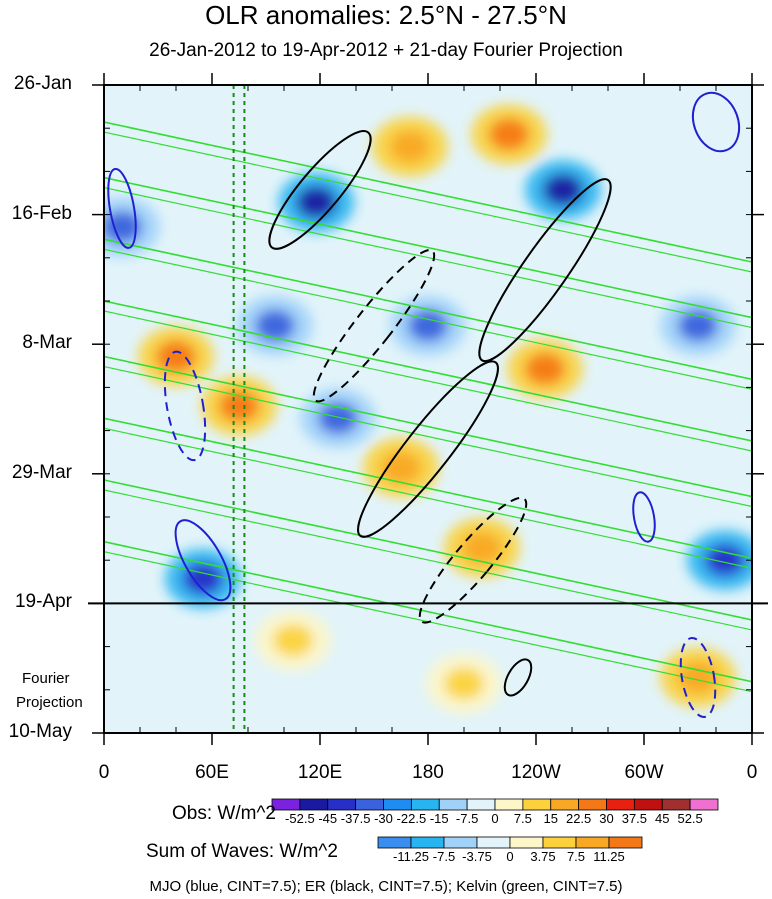 This screenshot has height=899, width=772. What do you see at coordinates (300, 818) in the screenshot?
I see `obs-colorbar-tick-0: -52.5` at bounding box center [300, 818].